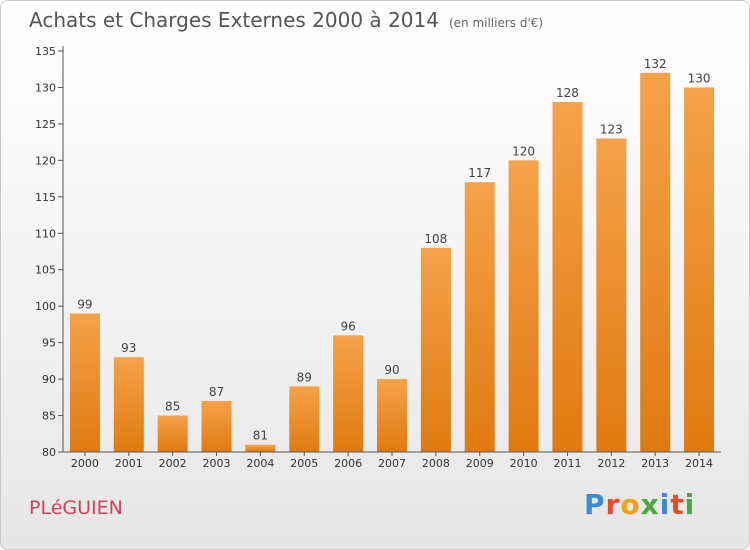 This screenshot has width=750, height=550. Describe the element at coordinates (45, 233) in the screenshot. I see `y-tick-label: 110` at that location.